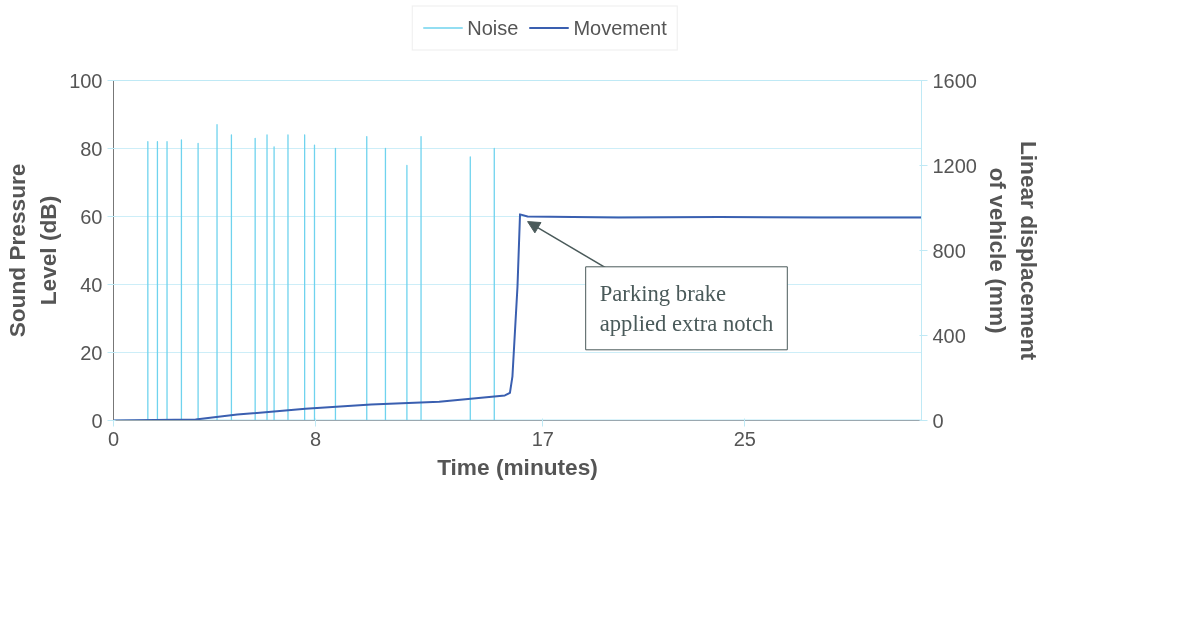 Image resolution: width=1181 pixels, height=617 pixels. Describe the element at coordinates (517, 466) in the screenshot. I see `x-axis-title: Time (minutes)` at that location.